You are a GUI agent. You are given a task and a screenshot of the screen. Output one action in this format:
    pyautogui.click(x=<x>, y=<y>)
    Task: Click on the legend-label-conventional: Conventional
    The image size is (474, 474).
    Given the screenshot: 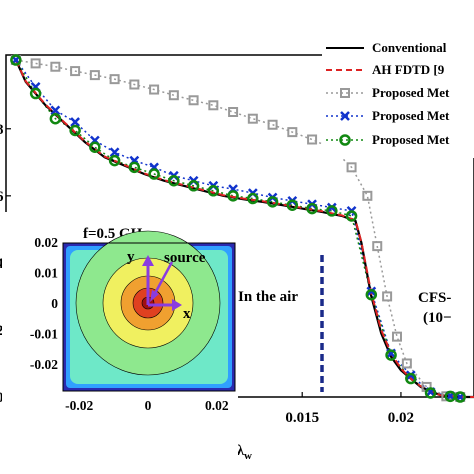 What is the action you would take?
    pyautogui.click(x=409, y=47)
    